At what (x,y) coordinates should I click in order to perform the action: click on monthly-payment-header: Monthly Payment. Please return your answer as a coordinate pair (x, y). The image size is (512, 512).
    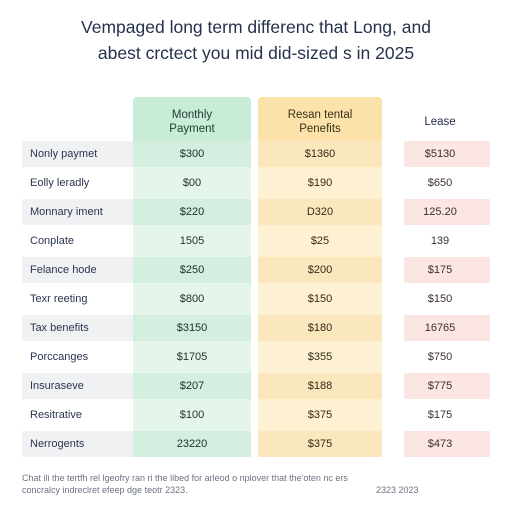
    Looking at the image, I should click on (192, 121).